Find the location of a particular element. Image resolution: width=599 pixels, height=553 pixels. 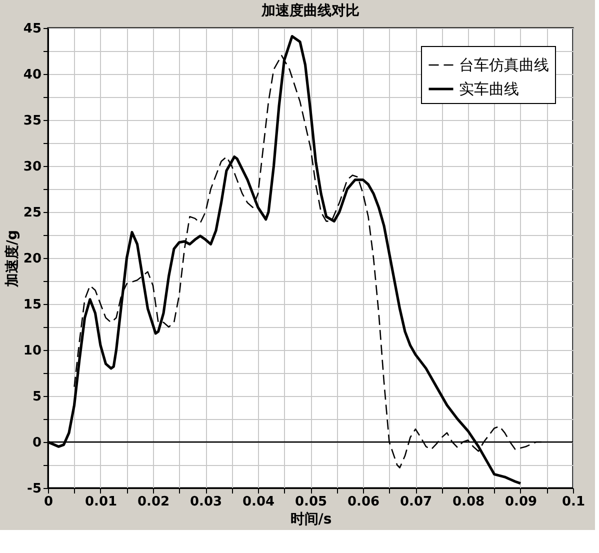

y-tick-label: 5 is located at coordinates (37, 397).